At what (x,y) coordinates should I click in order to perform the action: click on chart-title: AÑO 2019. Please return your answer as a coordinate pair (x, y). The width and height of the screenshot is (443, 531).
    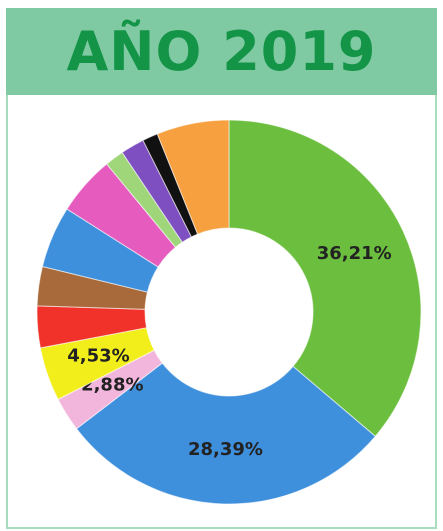
    Looking at the image, I should click on (221, 51).